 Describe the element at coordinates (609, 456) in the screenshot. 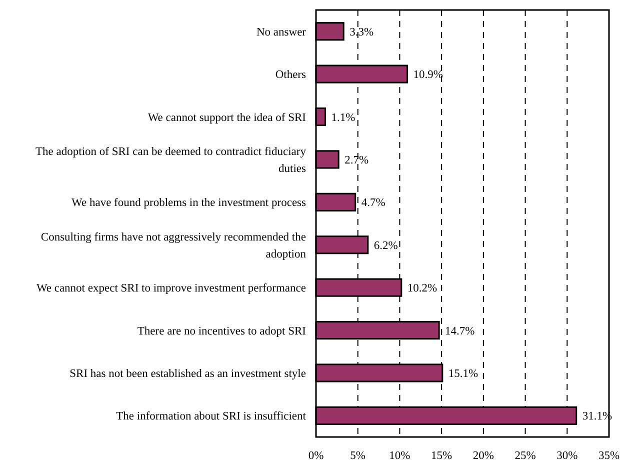

I see `x-tick-label: 35%` at that location.